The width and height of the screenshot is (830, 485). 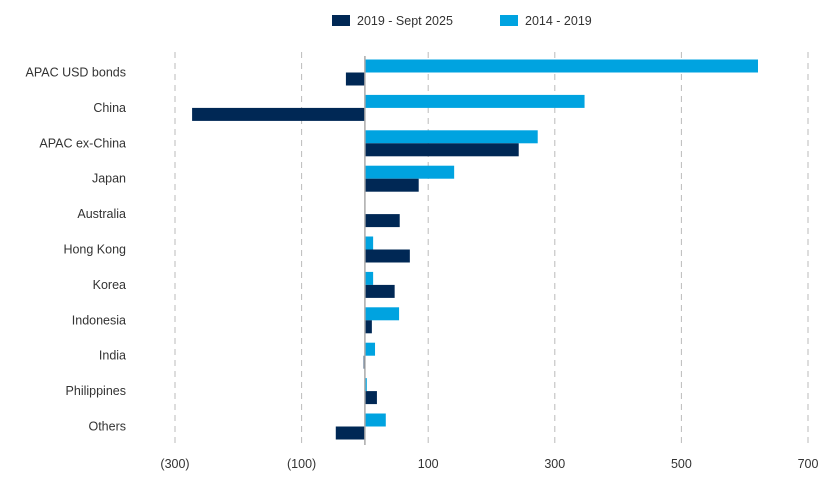 What do you see at coordinates (489, 464) in the screenshot?
I see `x-tick-labels: (300) (100) 100 300 500 700` at bounding box center [489, 464].